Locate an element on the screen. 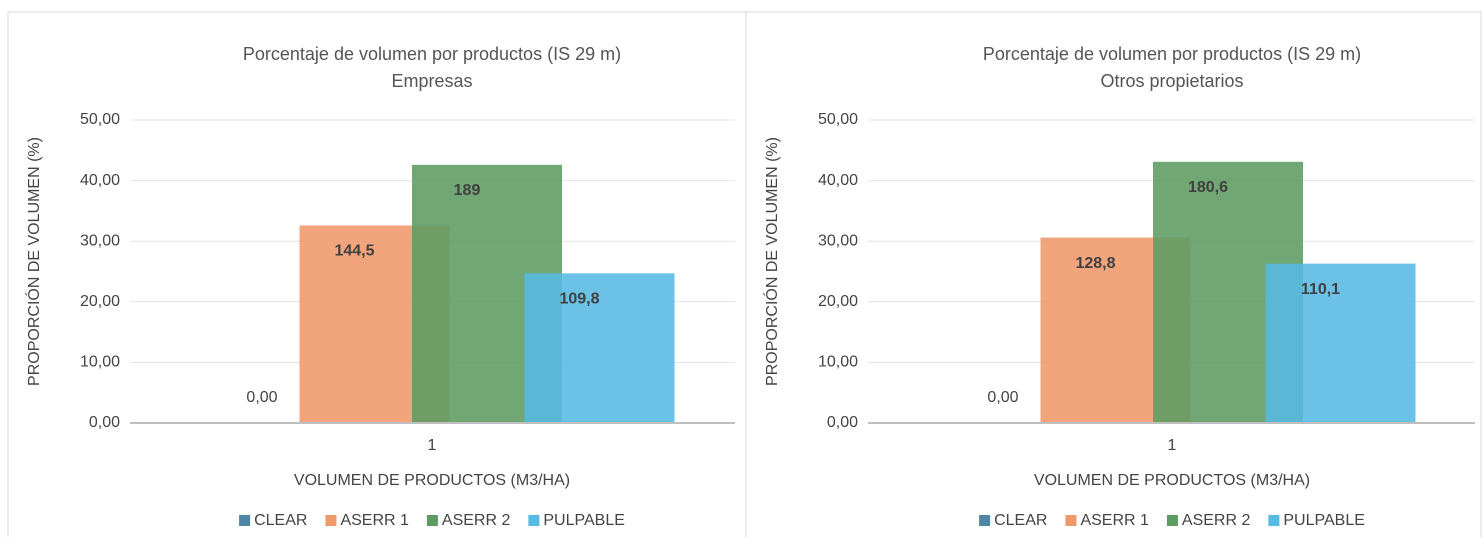  data-label: 109,8 is located at coordinates (579, 299).